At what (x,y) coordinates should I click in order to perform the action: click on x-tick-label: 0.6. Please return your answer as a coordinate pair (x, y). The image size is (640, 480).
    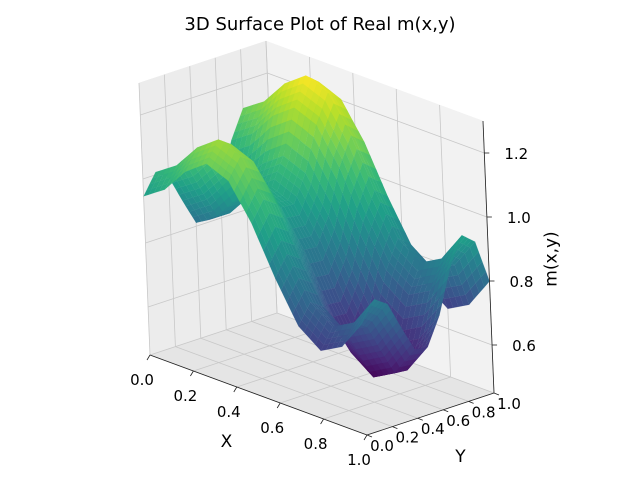
    Looking at the image, I should click on (272, 428).